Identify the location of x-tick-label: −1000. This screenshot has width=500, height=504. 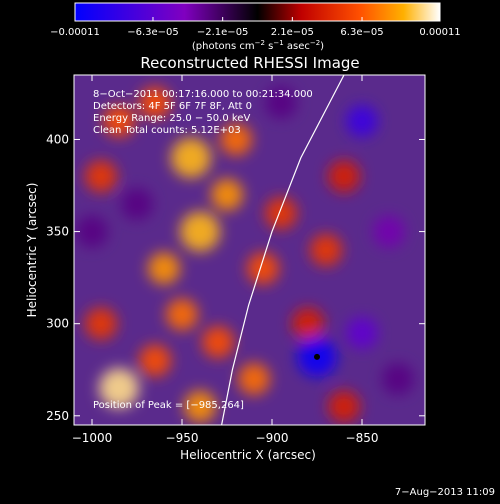
(92, 438).